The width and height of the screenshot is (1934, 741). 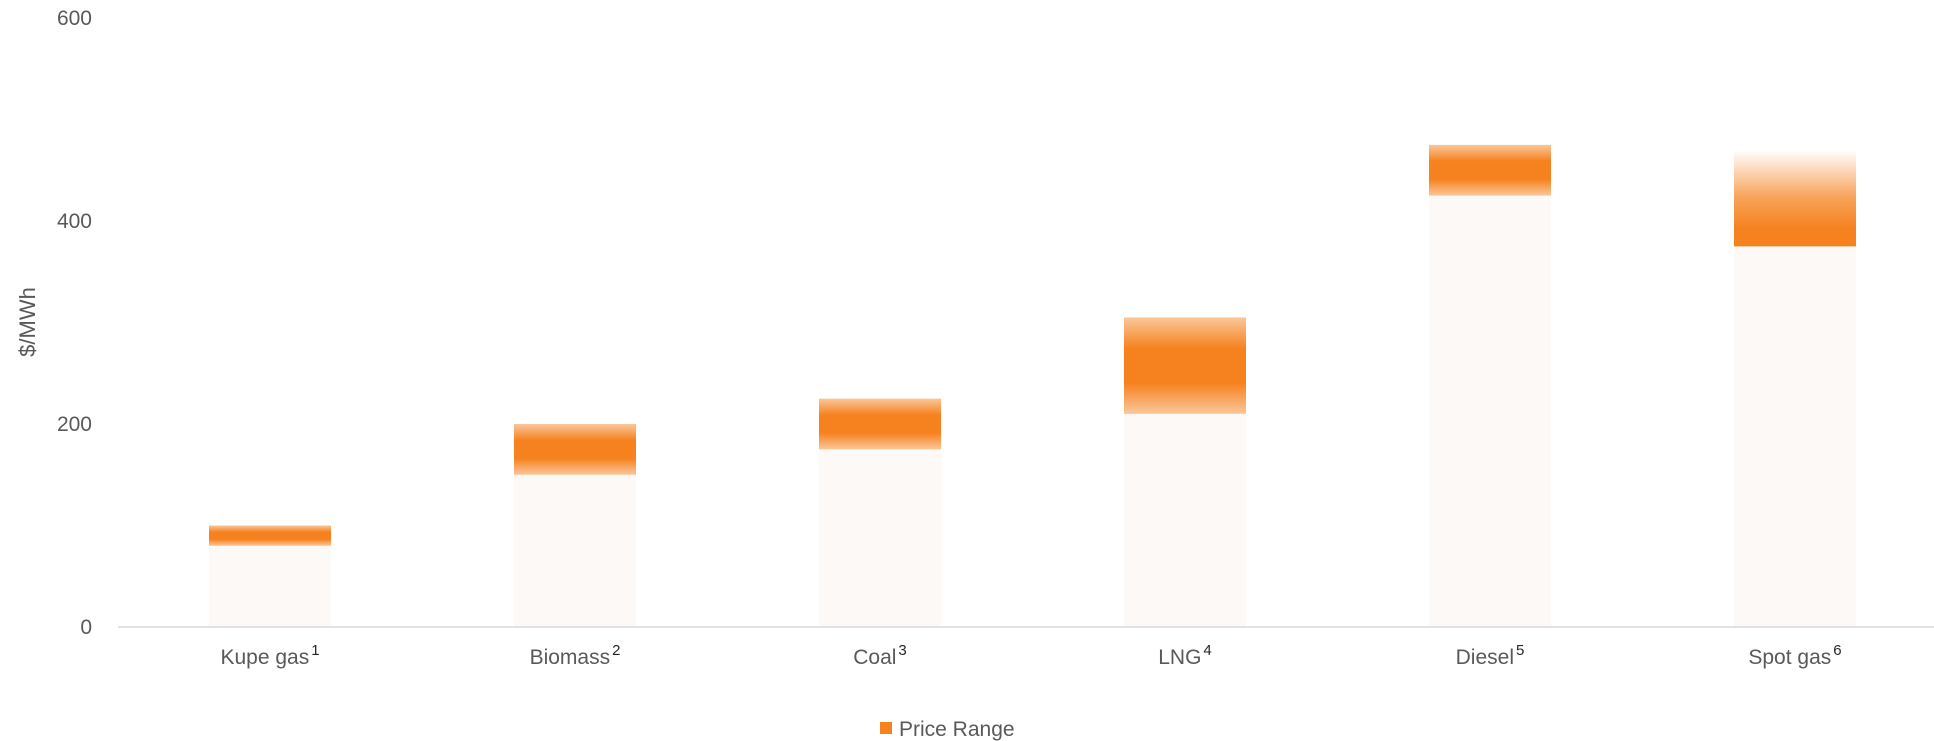 I want to click on y-tick-label: 400, so click(x=74, y=221).